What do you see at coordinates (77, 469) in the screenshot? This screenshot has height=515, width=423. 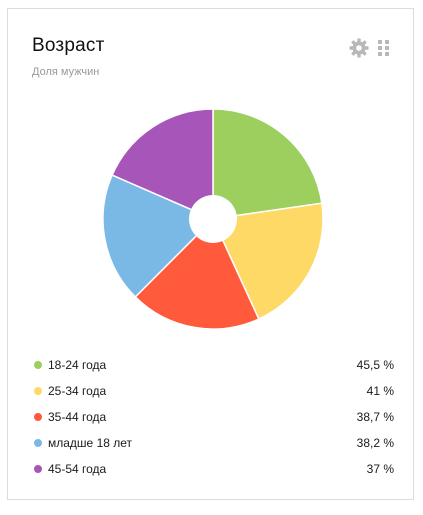 I see `legend-label: 45-54 года` at bounding box center [77, 469].